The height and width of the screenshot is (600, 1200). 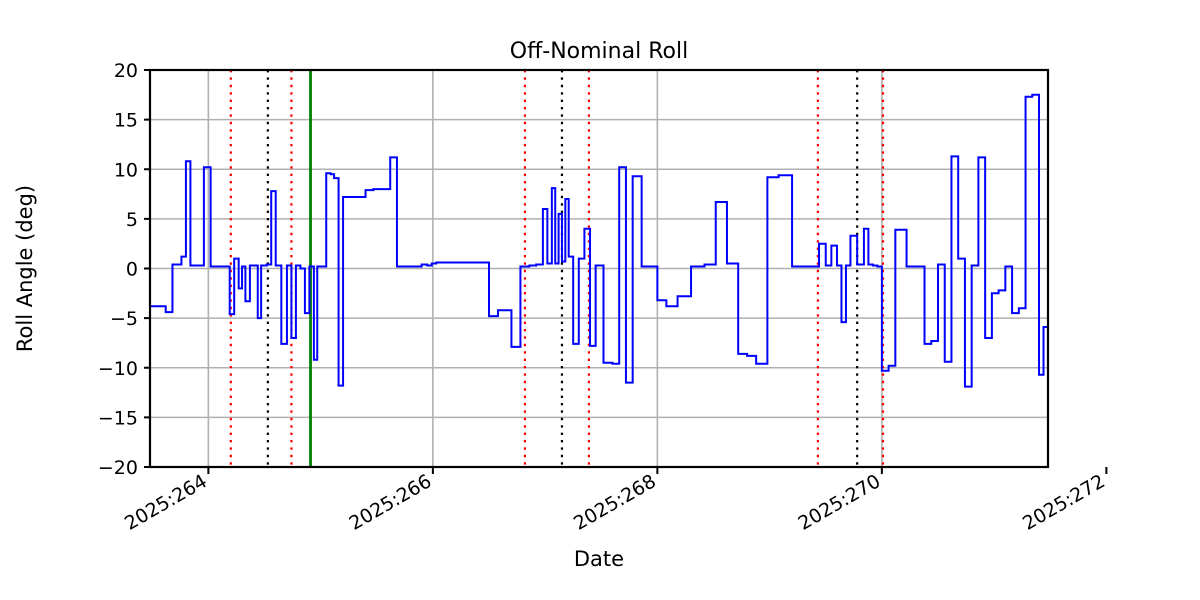 What do you see at coordinates (126, 170) in the screenshot?
I see `y-tick-label: 10` at bounding box center [126, 170].